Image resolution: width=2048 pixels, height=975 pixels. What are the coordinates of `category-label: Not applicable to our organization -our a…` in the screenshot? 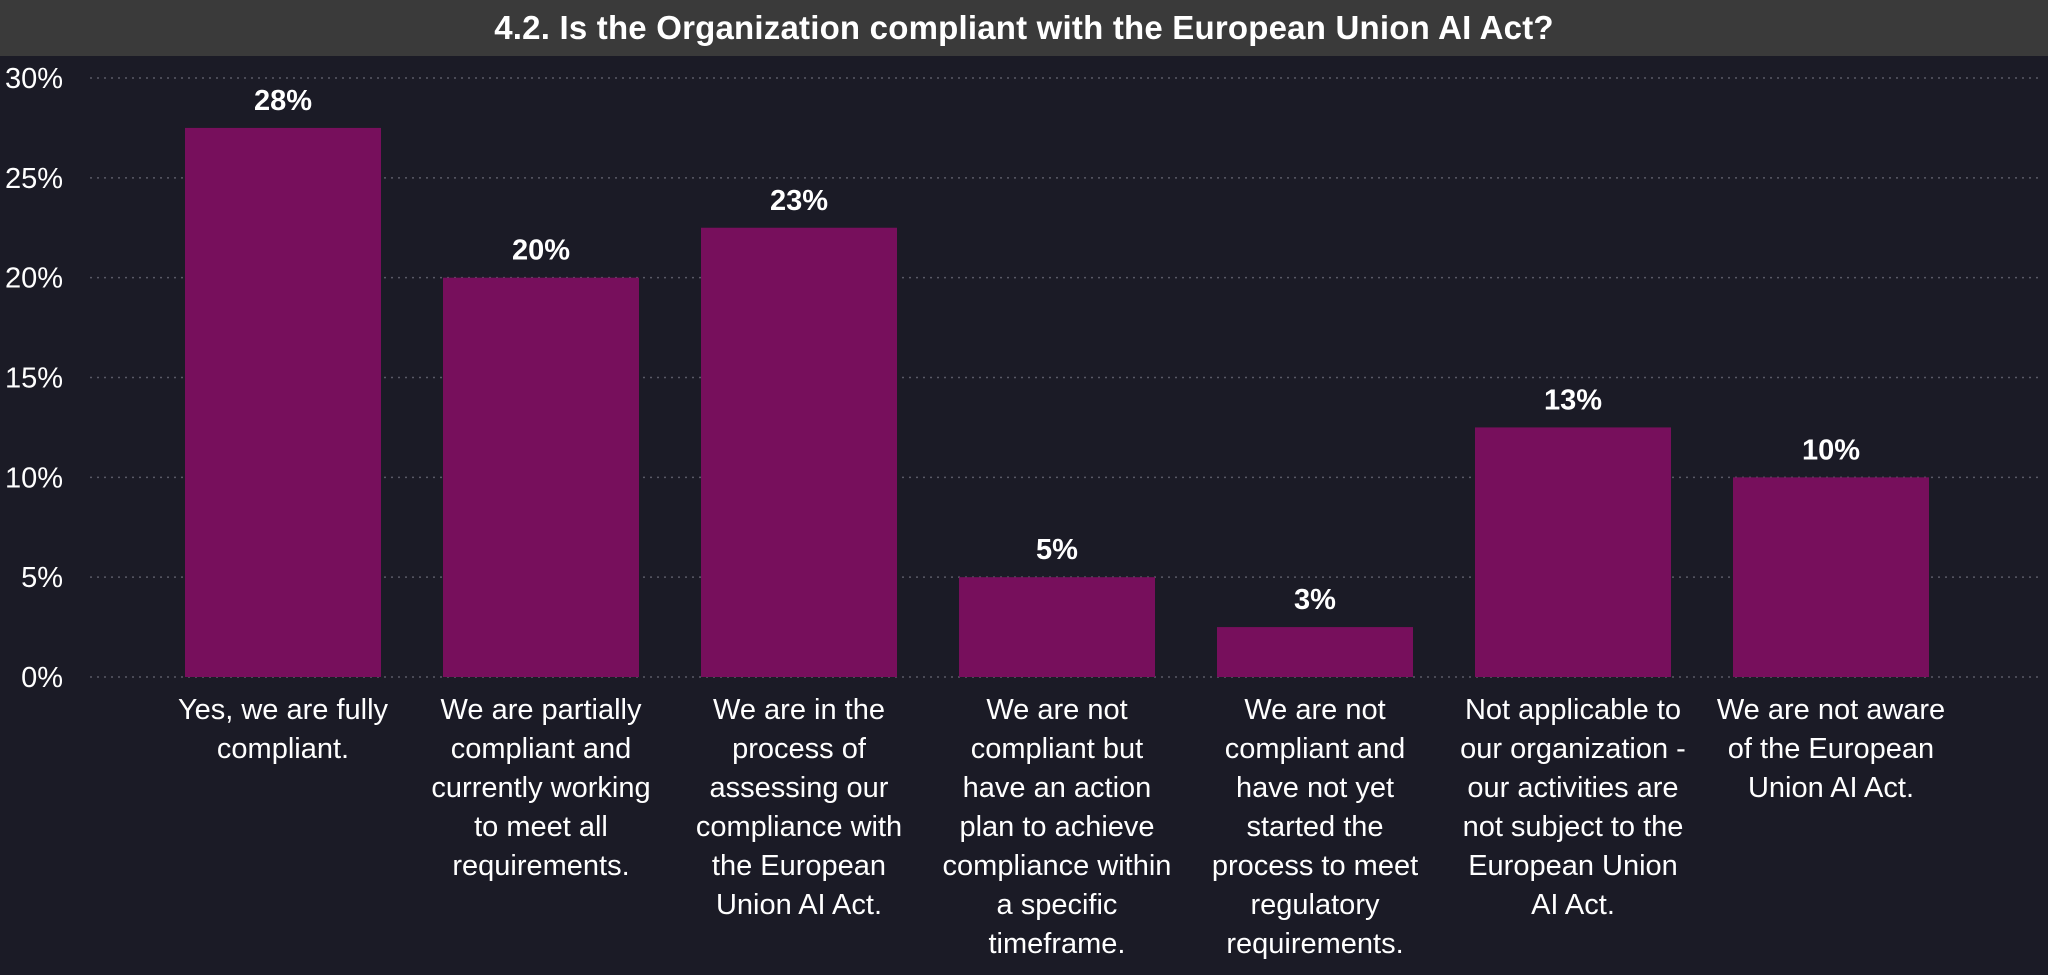 It's located at (1573, 807).